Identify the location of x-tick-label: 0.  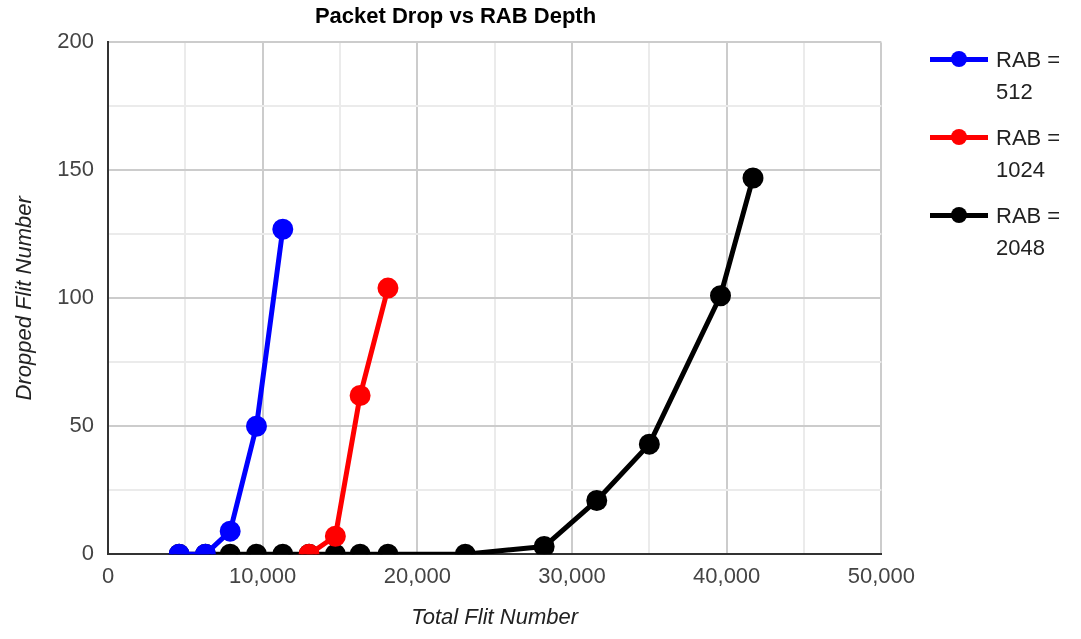
(108, 576).